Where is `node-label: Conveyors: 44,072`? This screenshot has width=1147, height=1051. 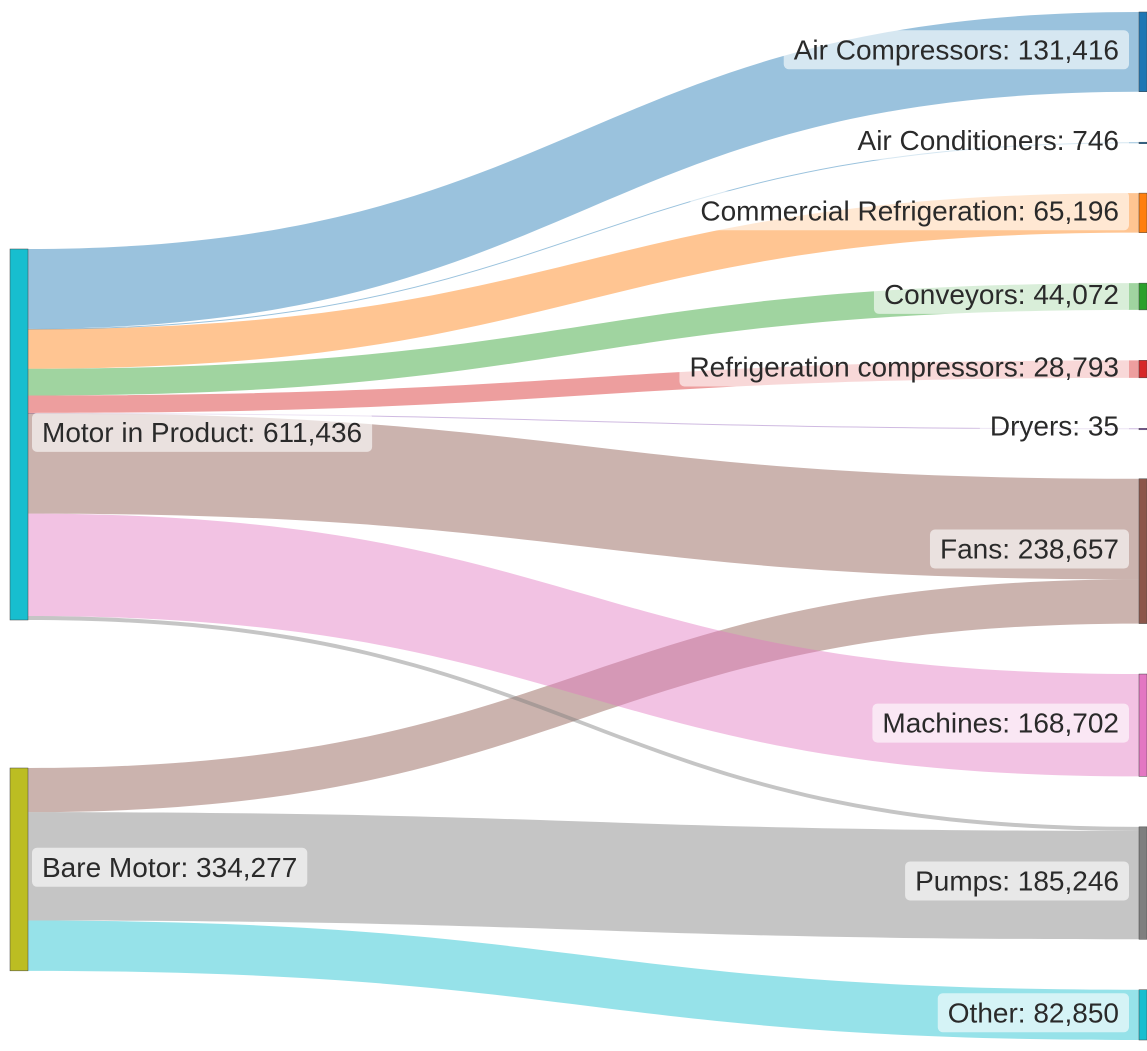
node-label: Conveyors: 44,072 is located at coordinates (1001, 294).